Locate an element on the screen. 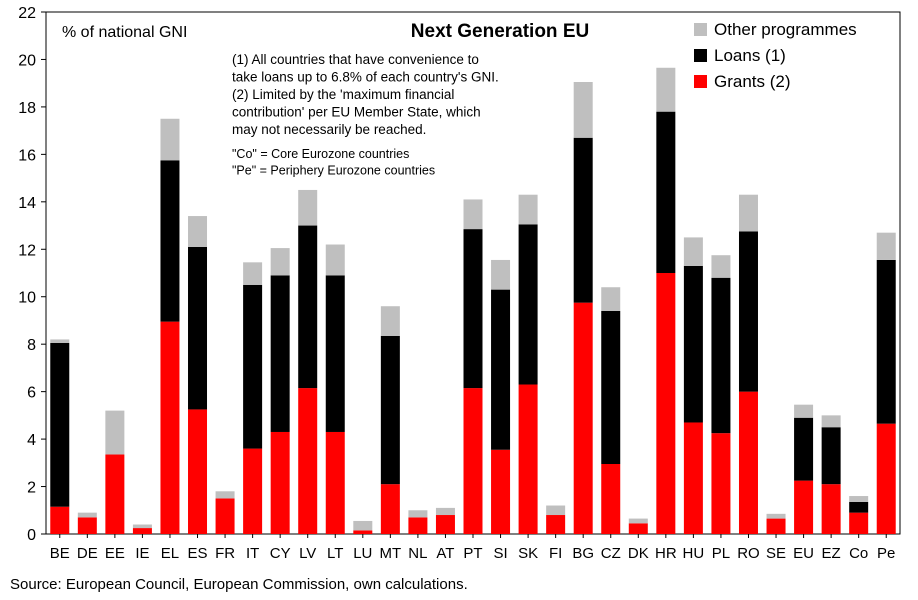 The width and height of the screenshot is (918, 600). x-tick-label: FI is located at coordinates (555, 553).